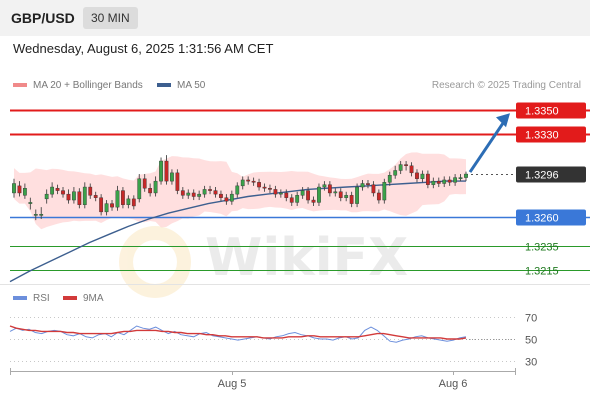  Describe the element at coordinates (191, 85) in the screenshot. I see `legend-label-ma50: MA 50` at that location.